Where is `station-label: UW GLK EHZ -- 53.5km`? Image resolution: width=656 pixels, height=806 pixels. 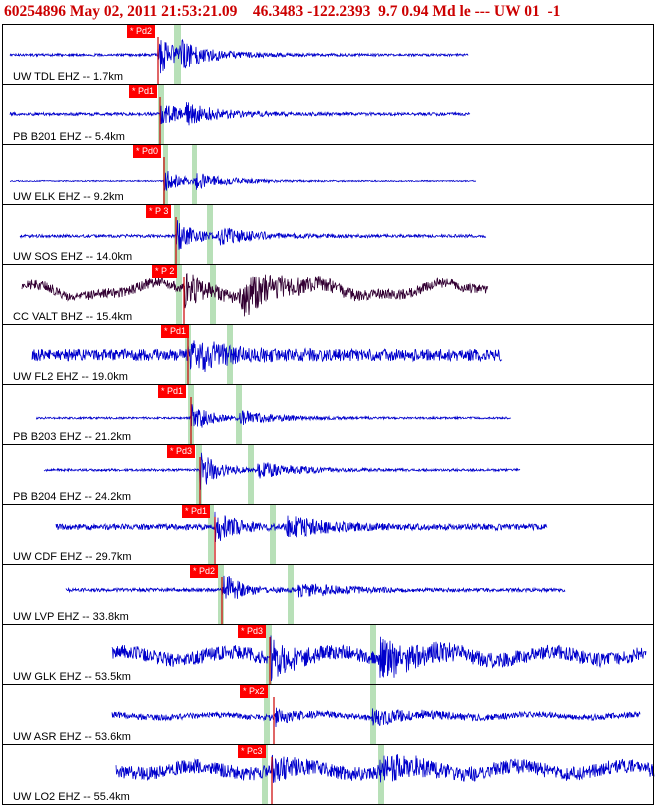
station-label: UW GLK EHZ -- 53.5km is located at coordinates (72, 677).